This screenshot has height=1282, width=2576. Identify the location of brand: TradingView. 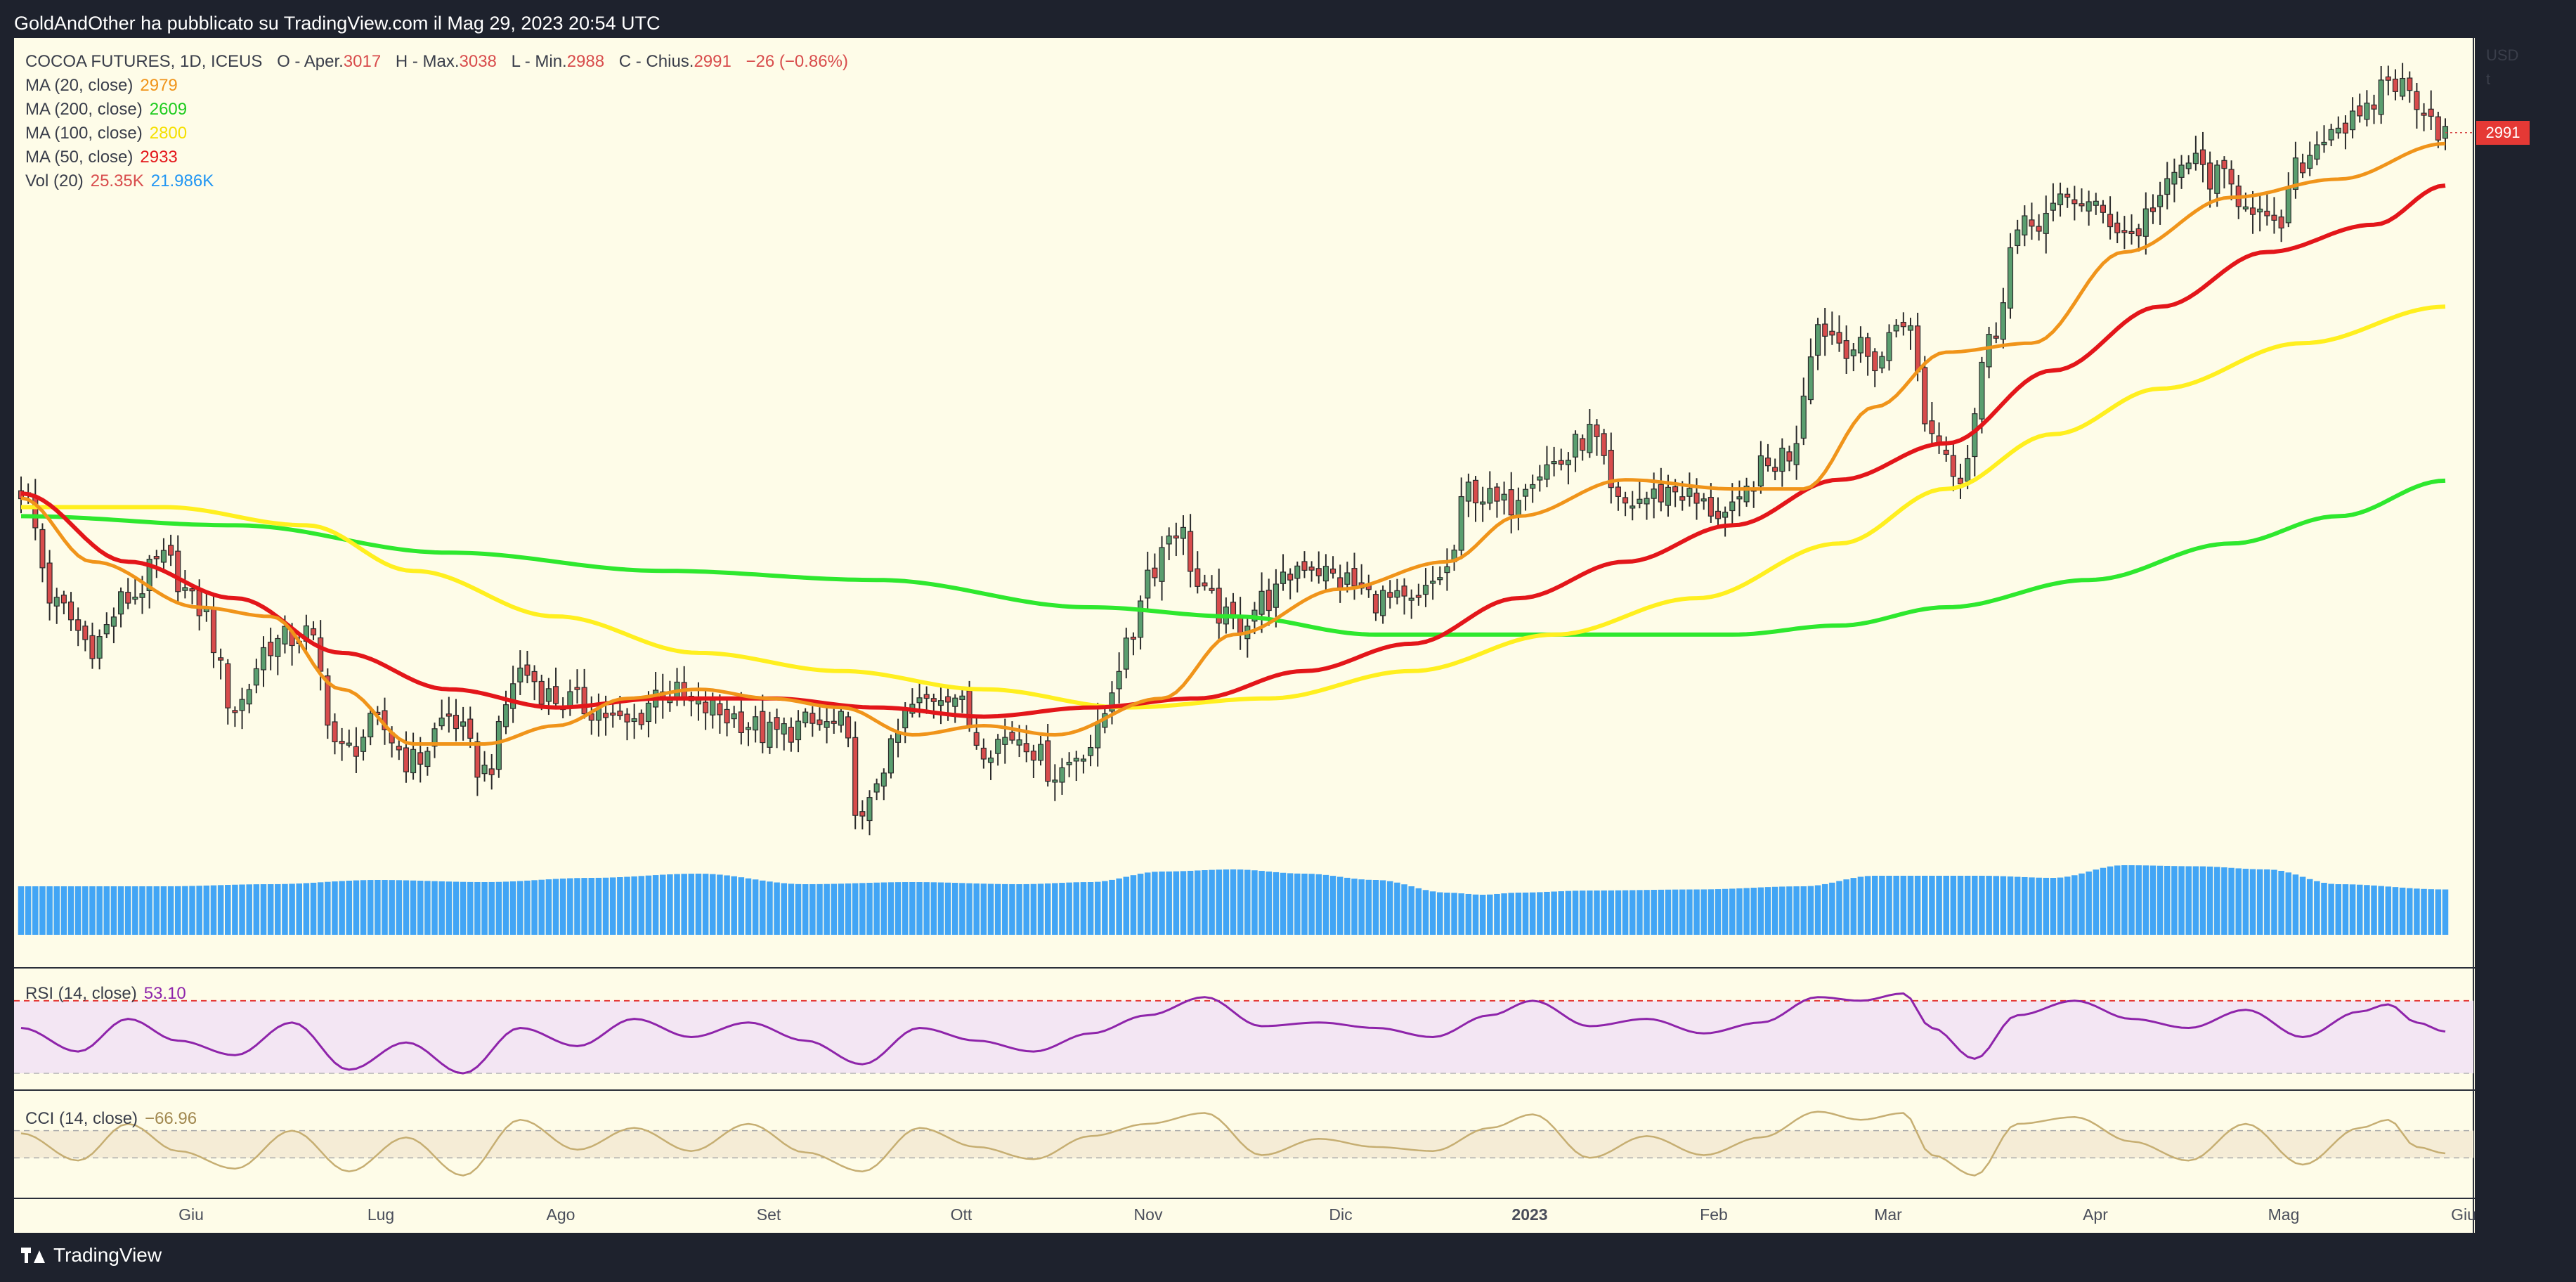
(92, 1255).